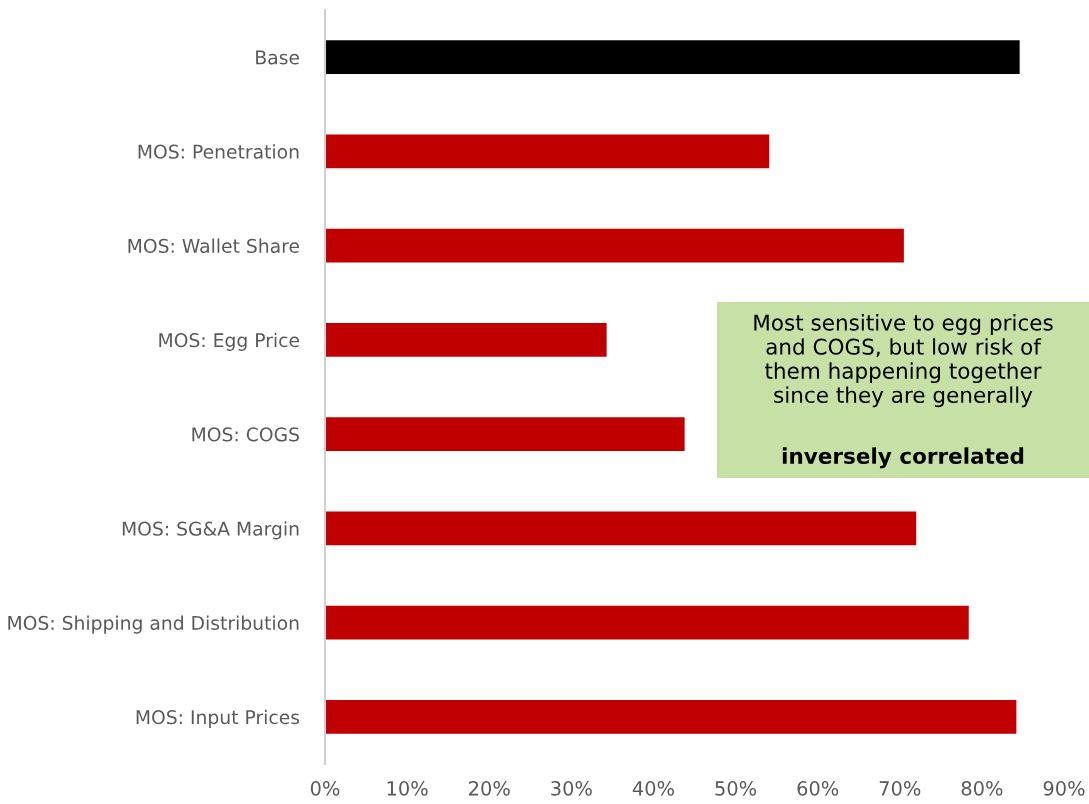  Describe the element at coordinates (325, 788) in the screenshot. I see `x-tick-label: 0%` at that location.